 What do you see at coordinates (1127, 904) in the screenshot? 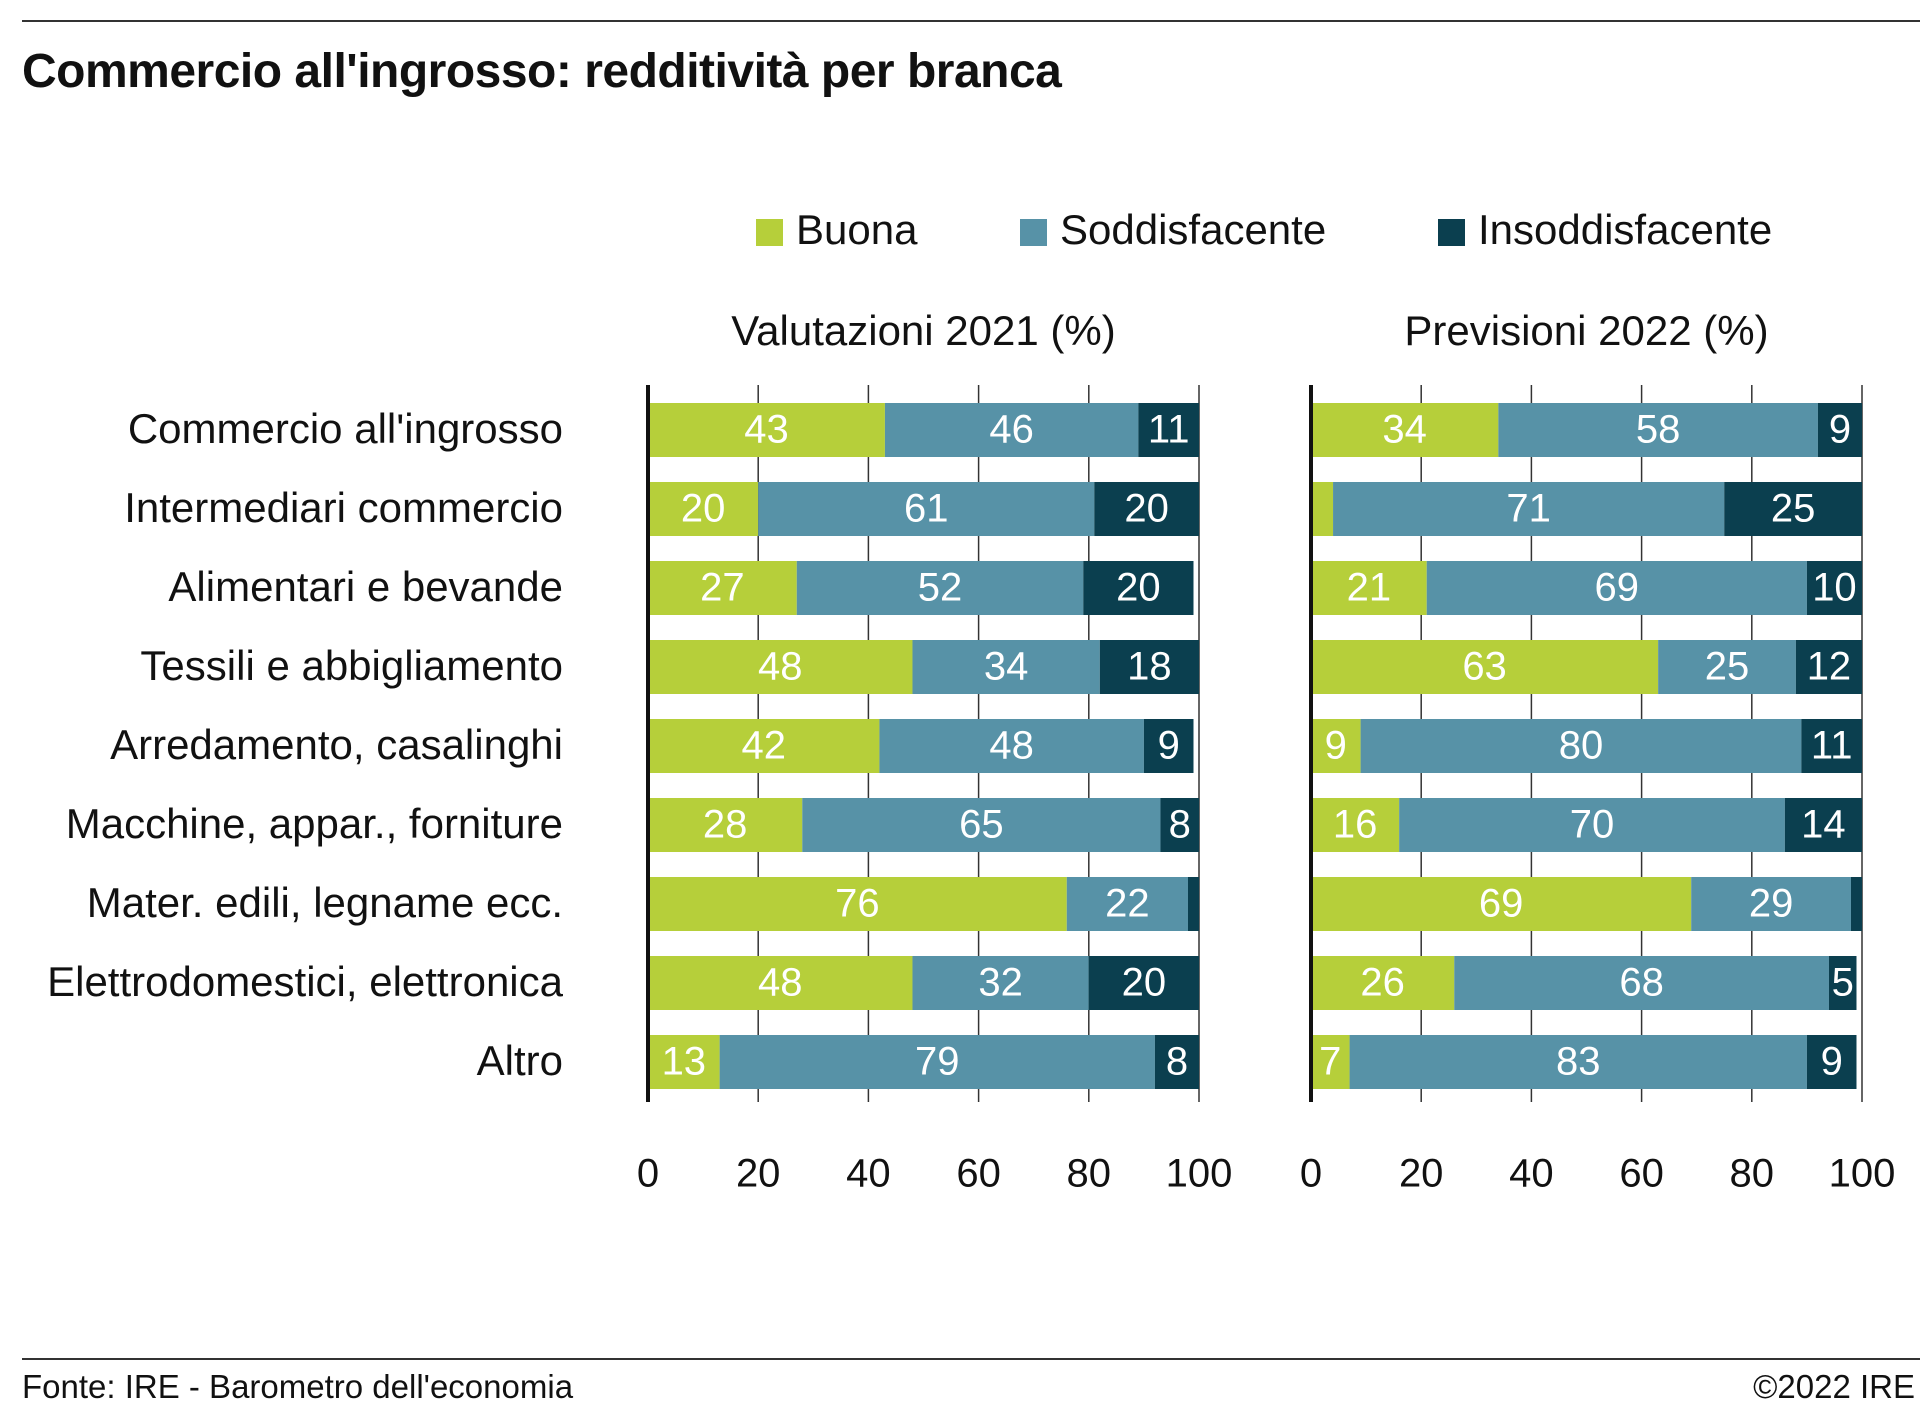
I see `data-label: 22` at bounding box center [1127, 904].